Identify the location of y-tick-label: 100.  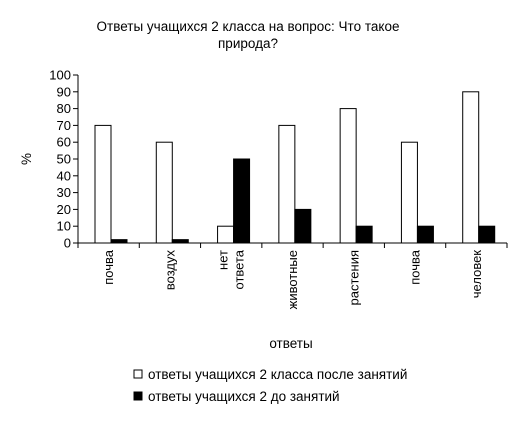
(60, 75).